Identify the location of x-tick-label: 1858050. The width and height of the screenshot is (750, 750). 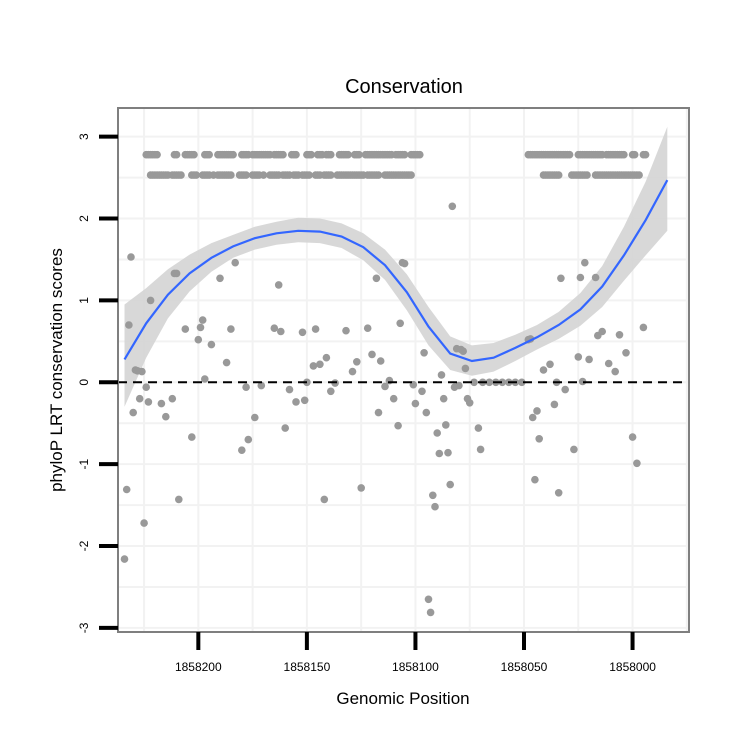
(524, 667).